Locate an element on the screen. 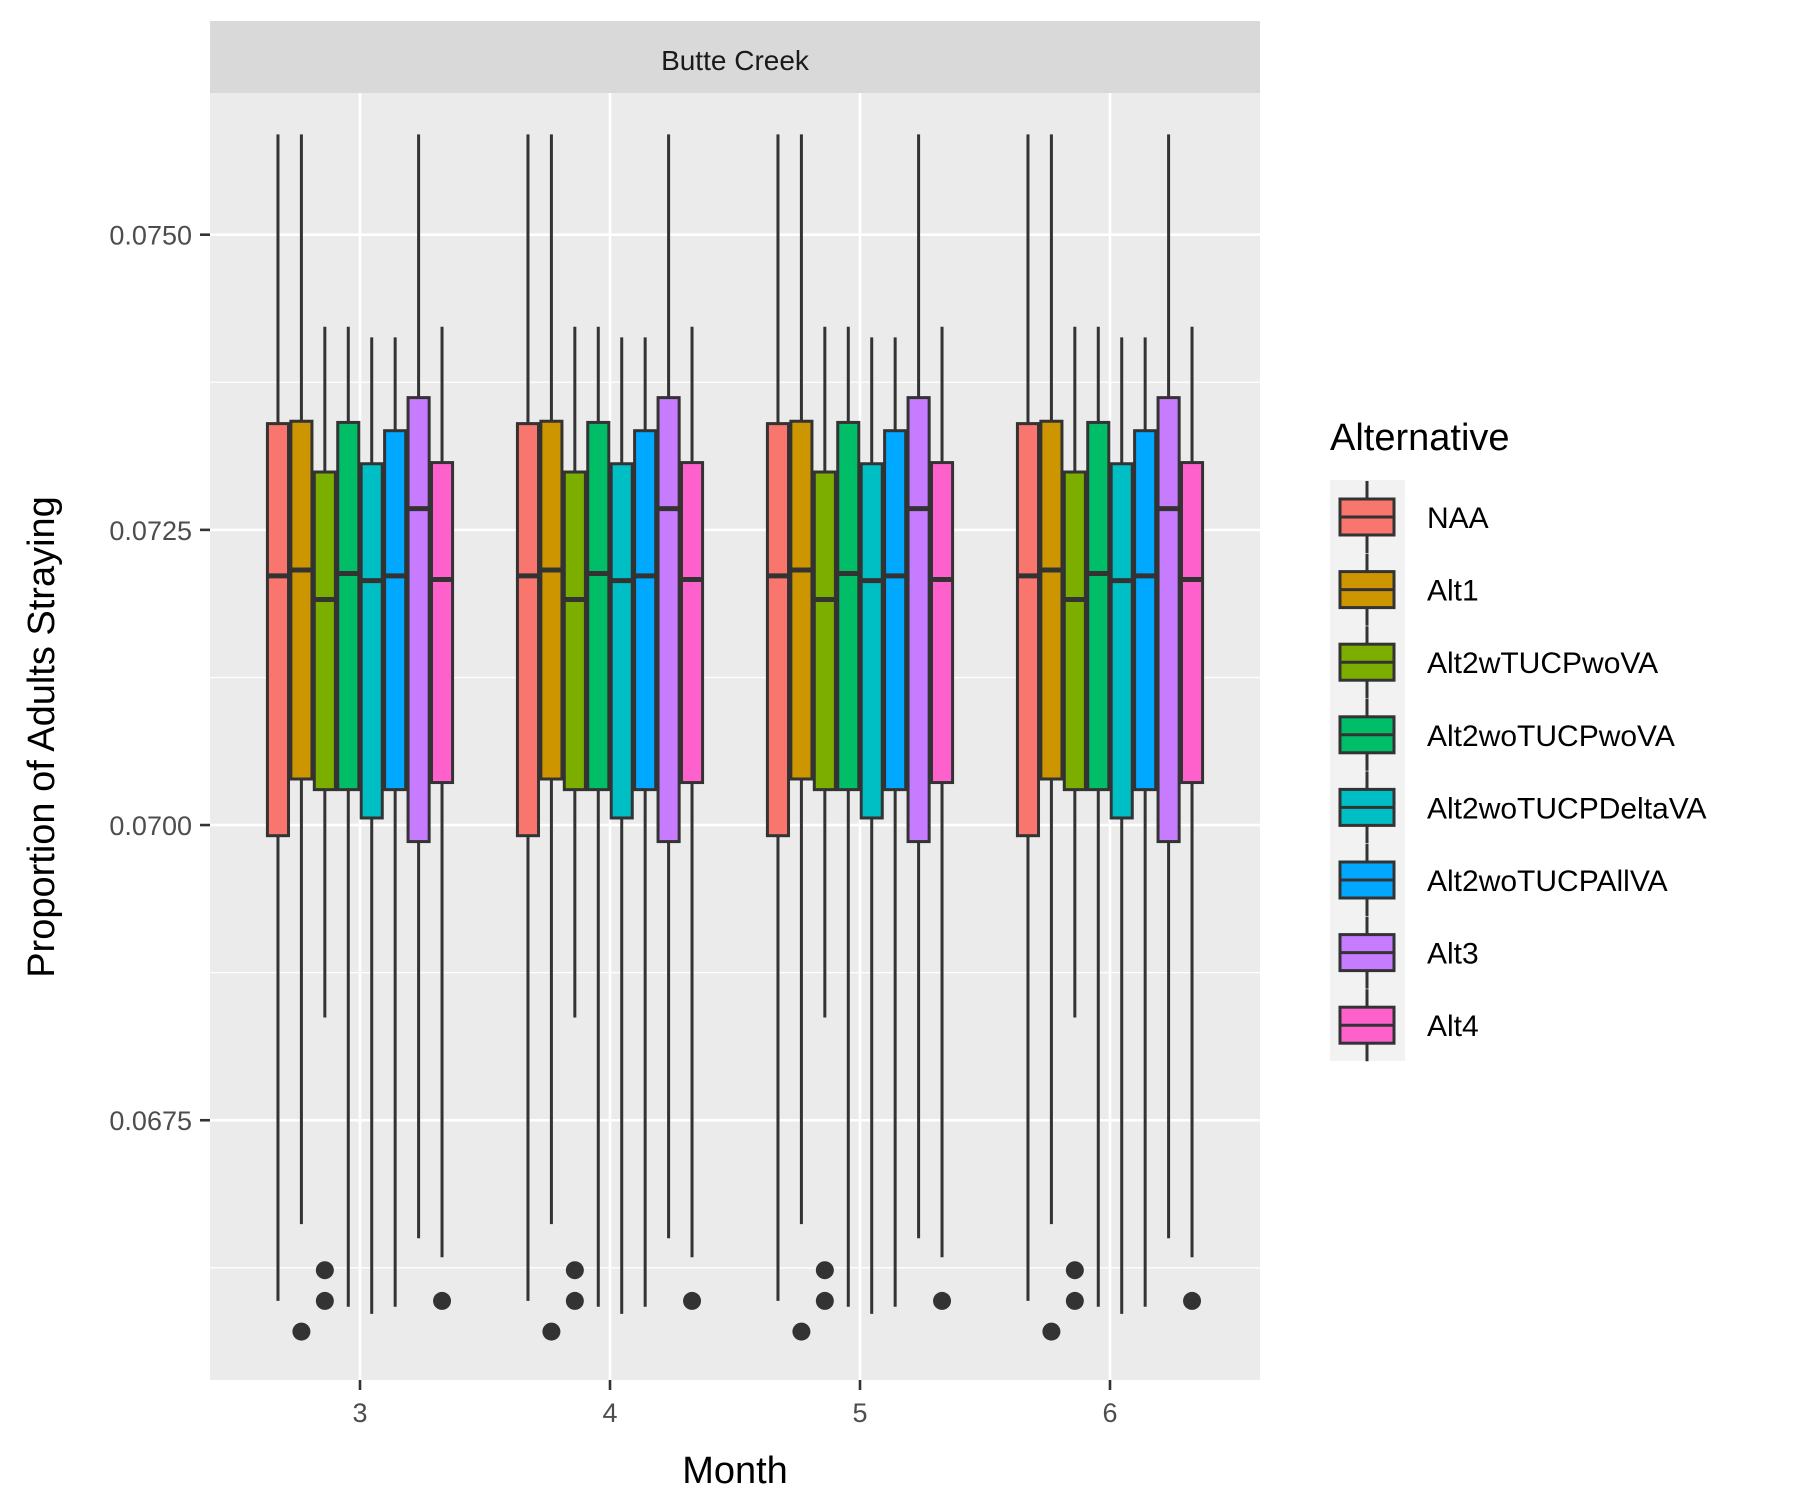  legend-label: Alt2woTUCPAllVA is located at coordinates (1547, 881).